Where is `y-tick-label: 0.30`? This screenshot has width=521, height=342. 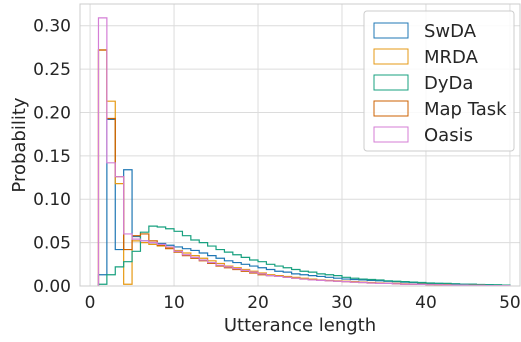 y-tick-label: 0.30 is located at coordinates (52, 27).